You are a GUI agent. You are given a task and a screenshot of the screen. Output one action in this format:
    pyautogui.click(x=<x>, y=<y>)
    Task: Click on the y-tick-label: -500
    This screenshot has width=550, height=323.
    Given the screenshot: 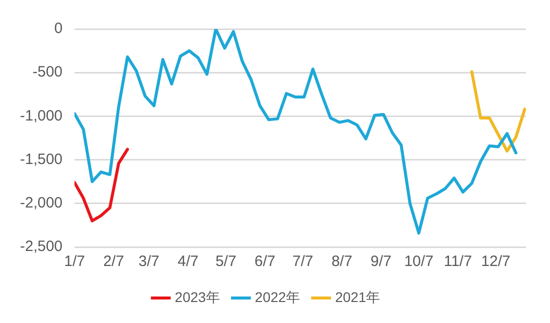 What is the action you would take?
    pyautogui.click(x=47, y=72)
    